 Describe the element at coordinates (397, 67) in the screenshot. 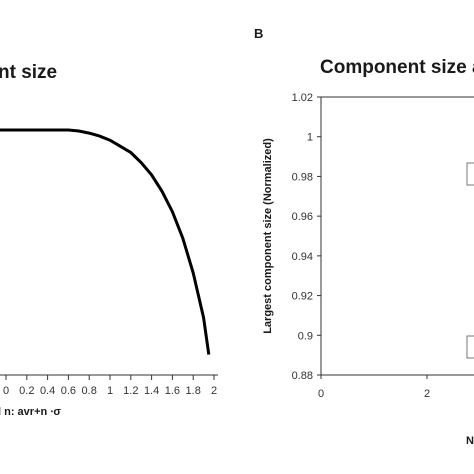

I see `chart-b-title: Component size a` at that location.